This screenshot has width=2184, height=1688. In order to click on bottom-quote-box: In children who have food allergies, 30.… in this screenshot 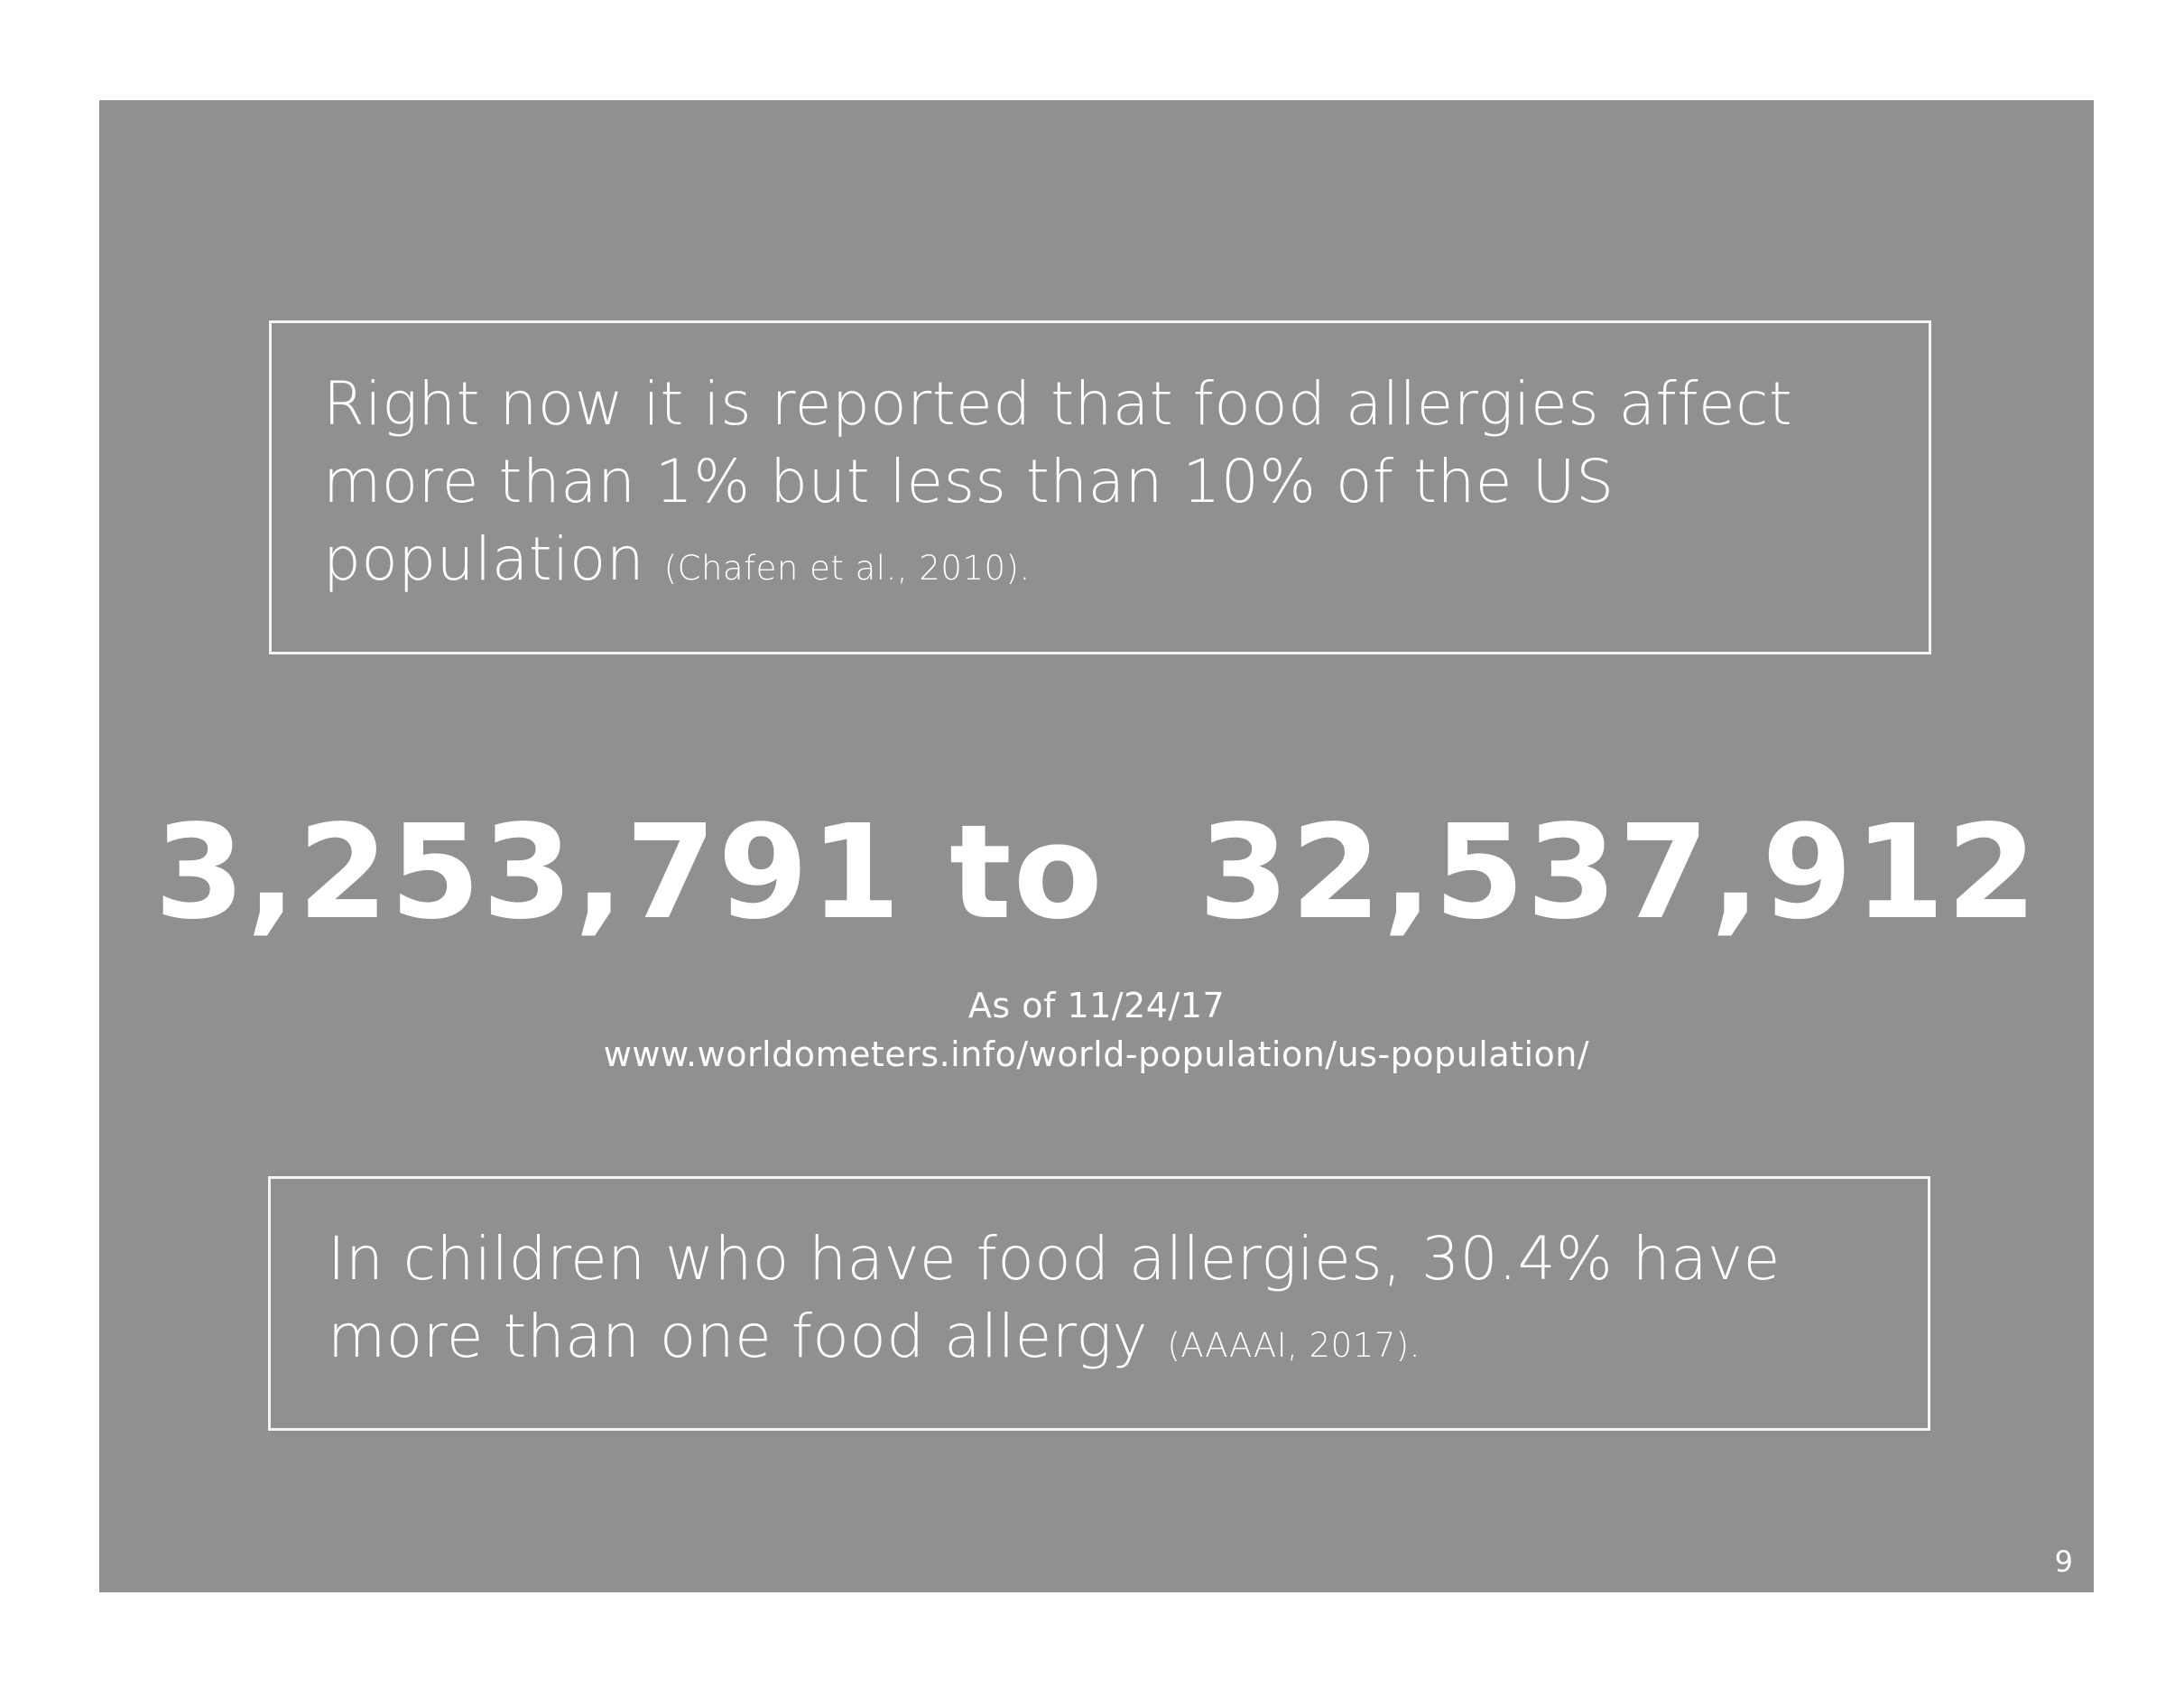, I will do `click(1099, 1304)`.